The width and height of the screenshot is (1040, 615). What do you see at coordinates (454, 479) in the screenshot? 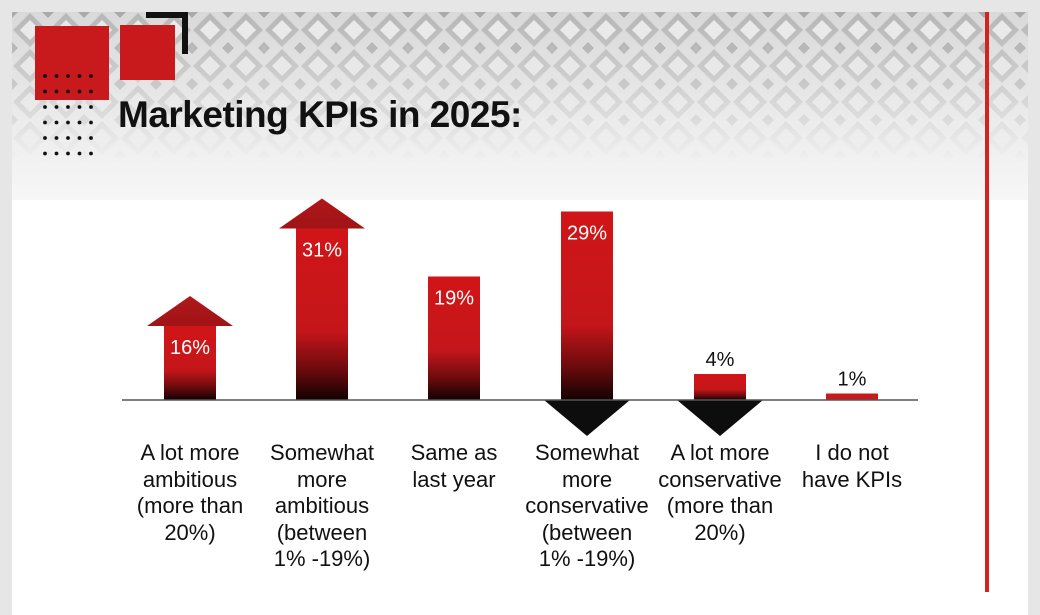
I see `category-label-line: last year` at bounding box center [454, 479].